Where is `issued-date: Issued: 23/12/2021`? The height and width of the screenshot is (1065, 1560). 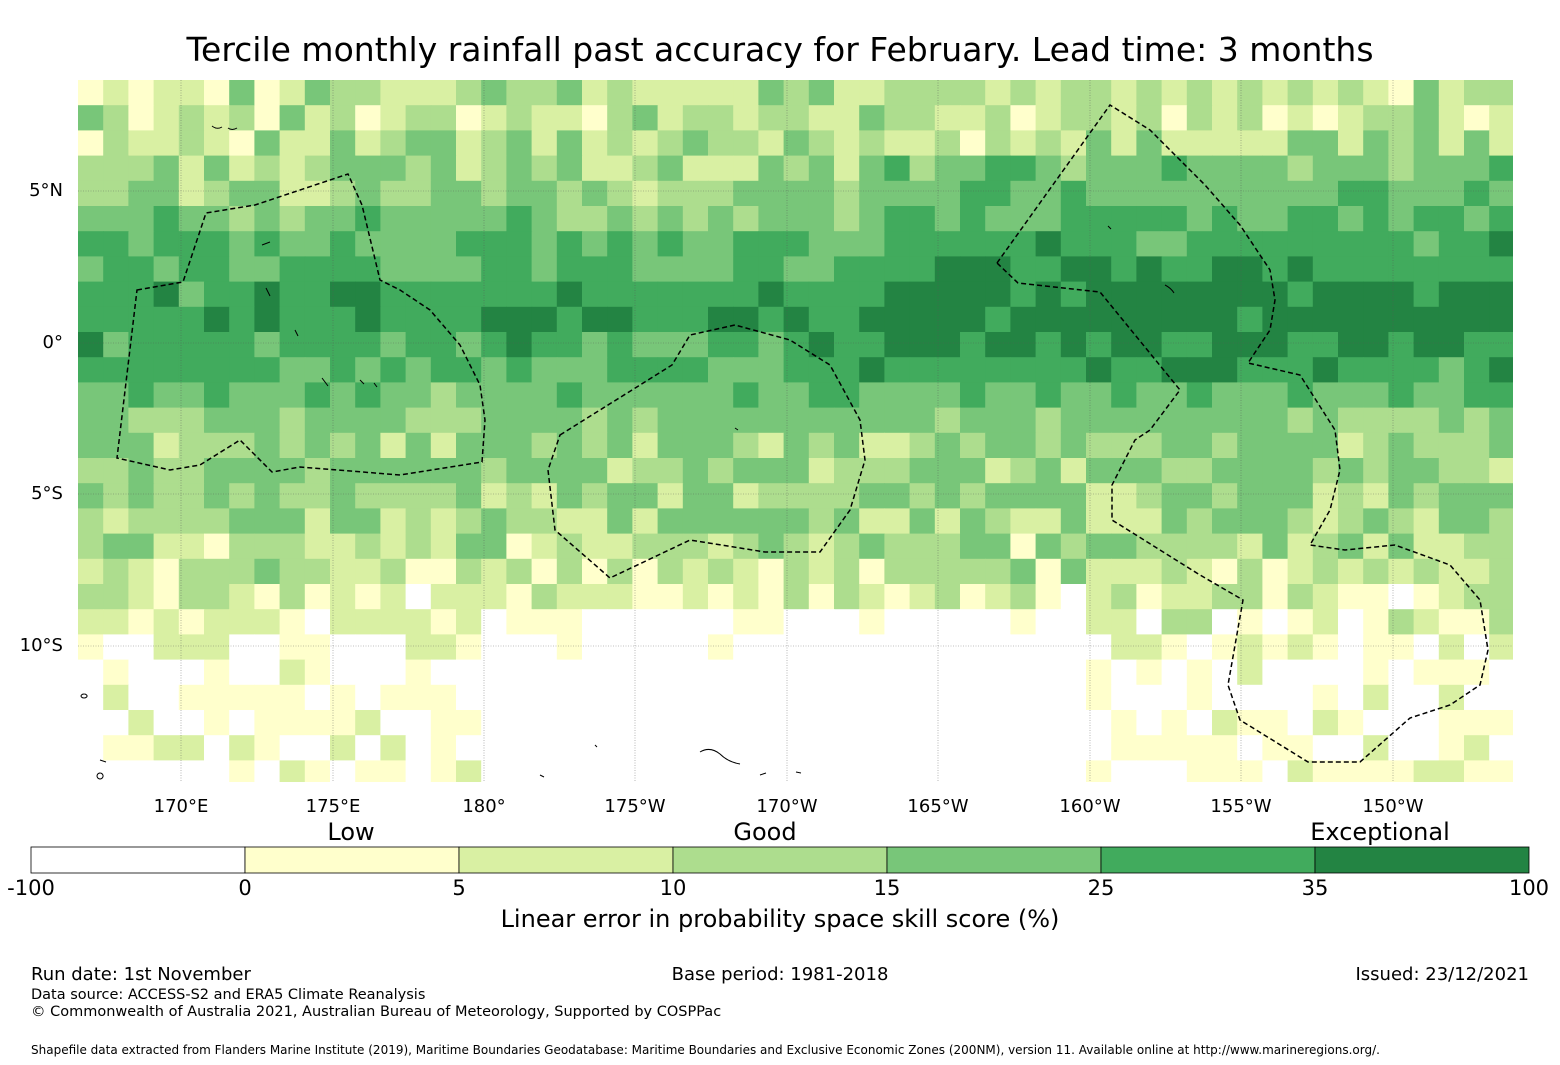 issued-date: Issued: 23/12/2021 is located at coordinates (1442, 974).